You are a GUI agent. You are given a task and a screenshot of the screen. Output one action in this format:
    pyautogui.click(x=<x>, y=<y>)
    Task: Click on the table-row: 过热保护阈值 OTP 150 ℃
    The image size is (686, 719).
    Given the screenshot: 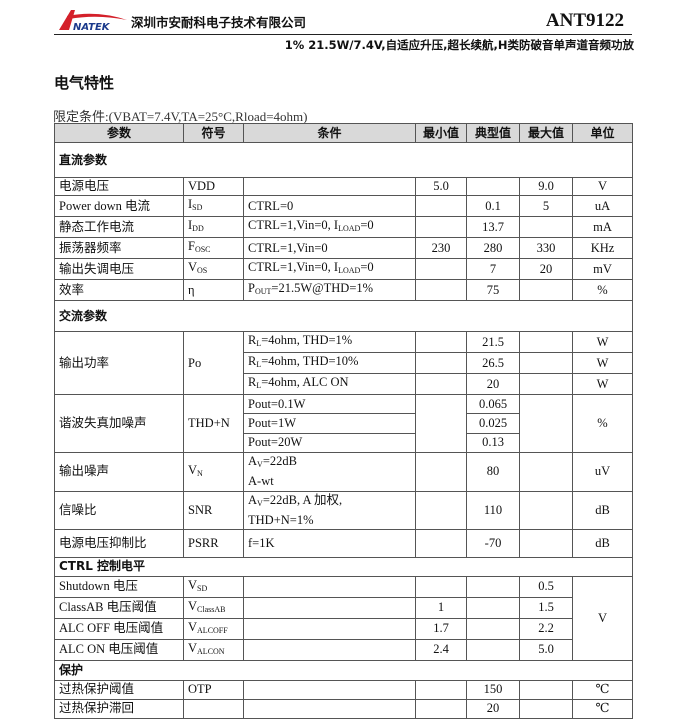 What is the action you would take?
    pyautogui.click(x=343, y=689)
    